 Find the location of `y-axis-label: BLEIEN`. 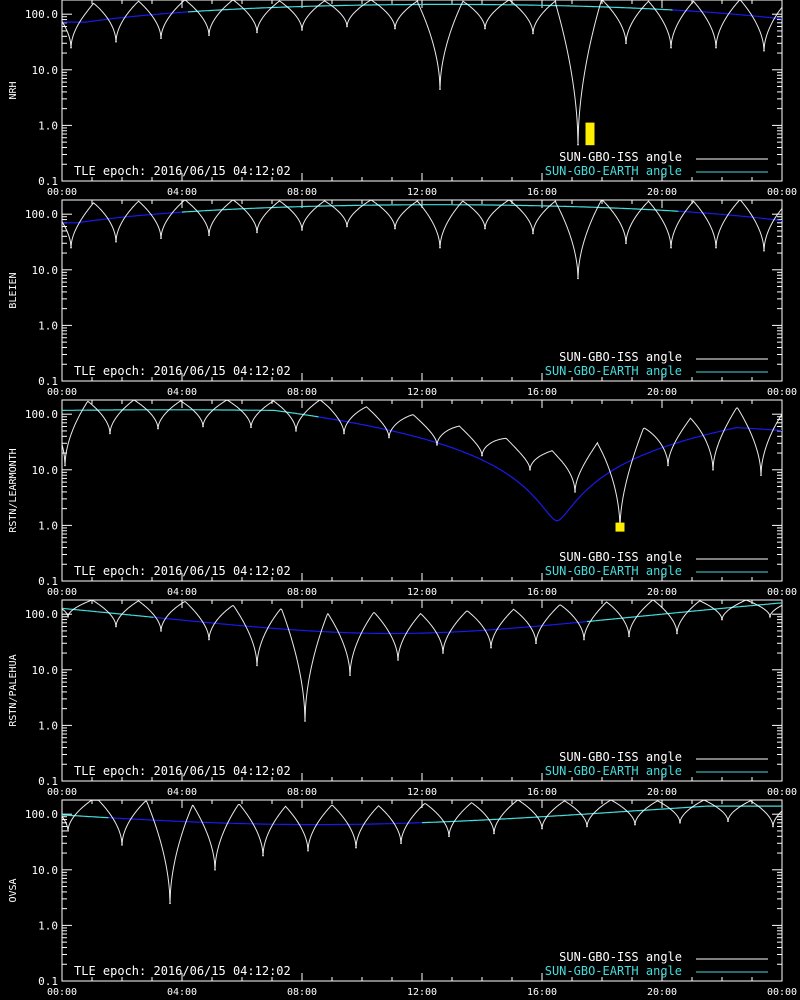

y-axis-label: BLEIEN is located at coordinates (13, 290).